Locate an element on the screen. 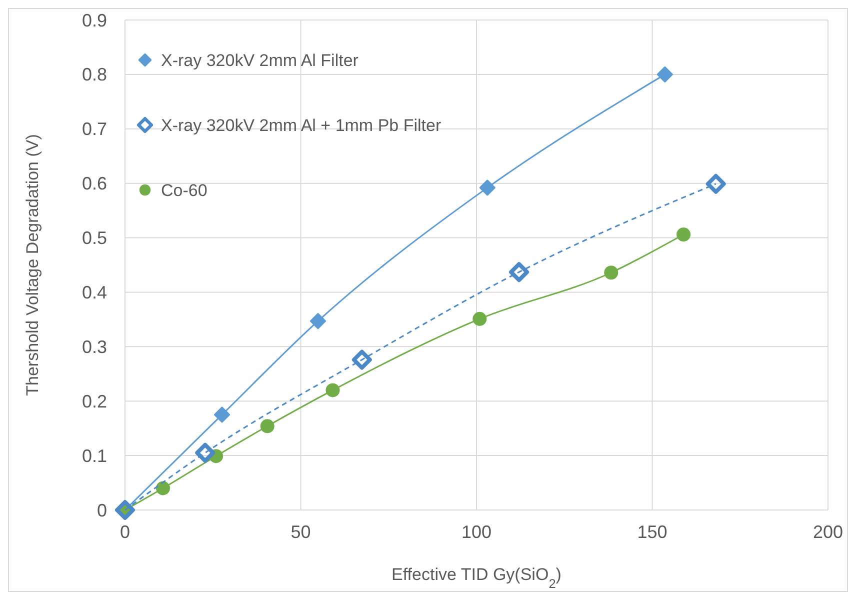 Image resolution: width=856 pixels, height=600 pixels. y-tick-label: 0.6 is located at coordinates (94, 184).